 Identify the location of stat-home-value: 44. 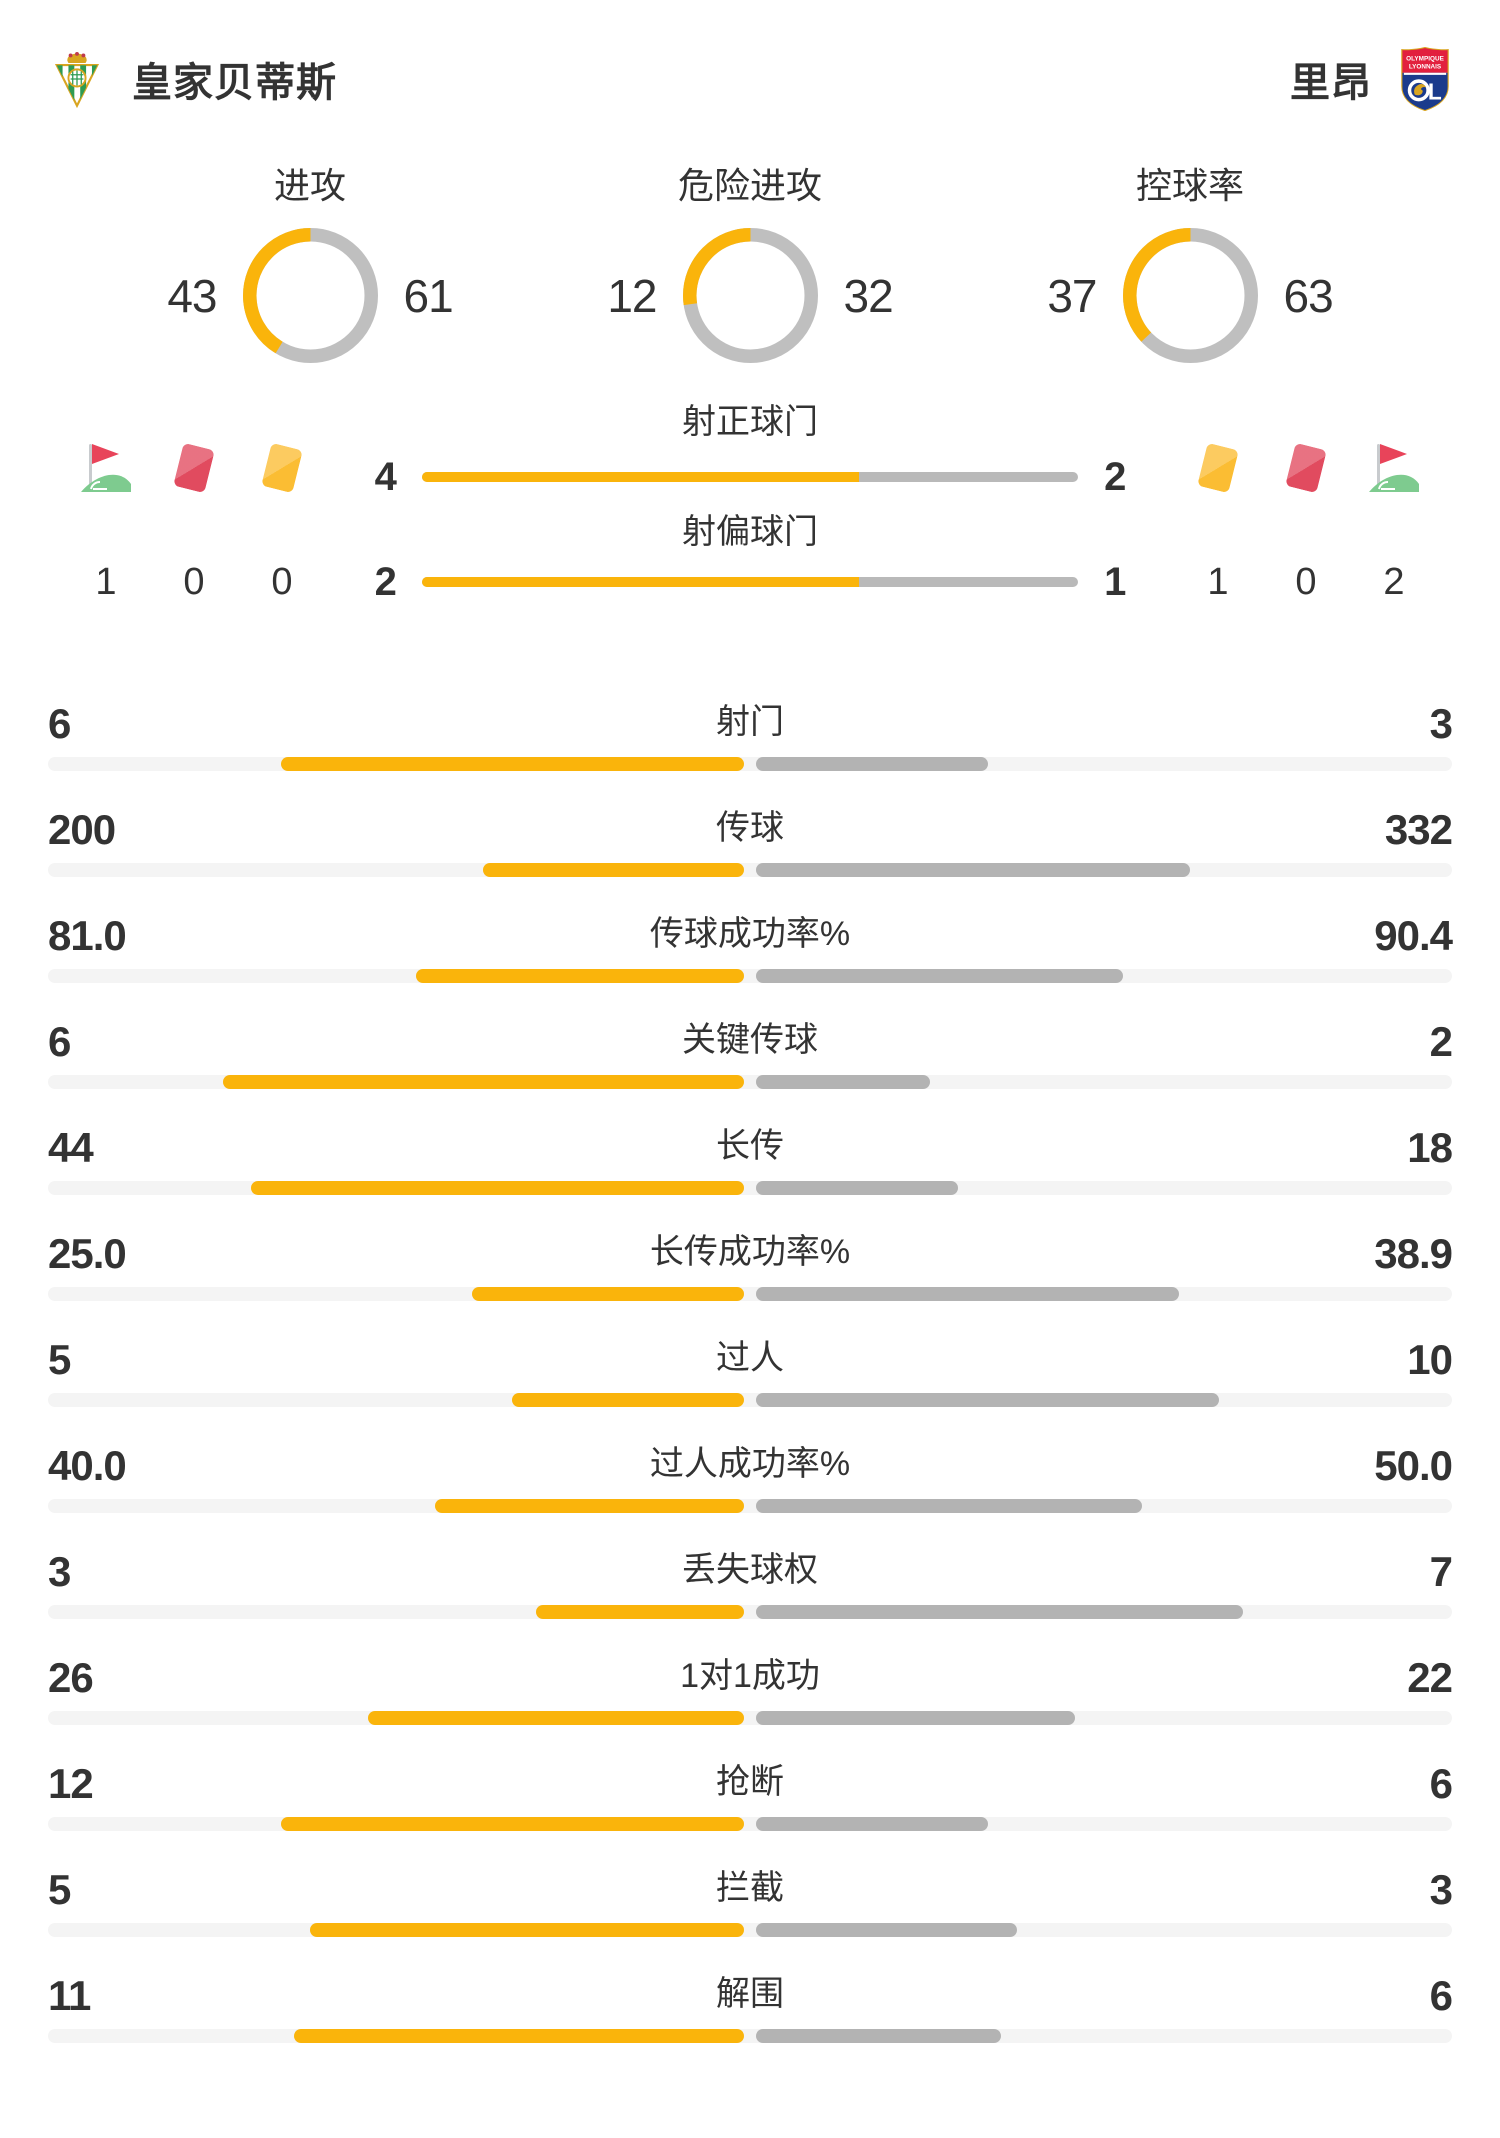
(71, 1147).